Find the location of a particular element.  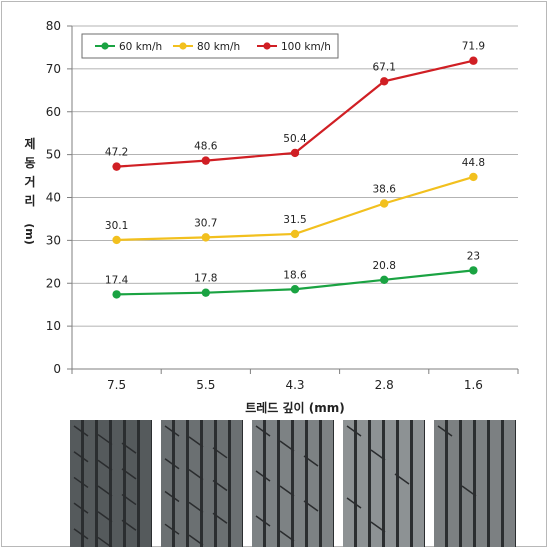

y-tick-label: 40 is located at coordinates (53, 198).